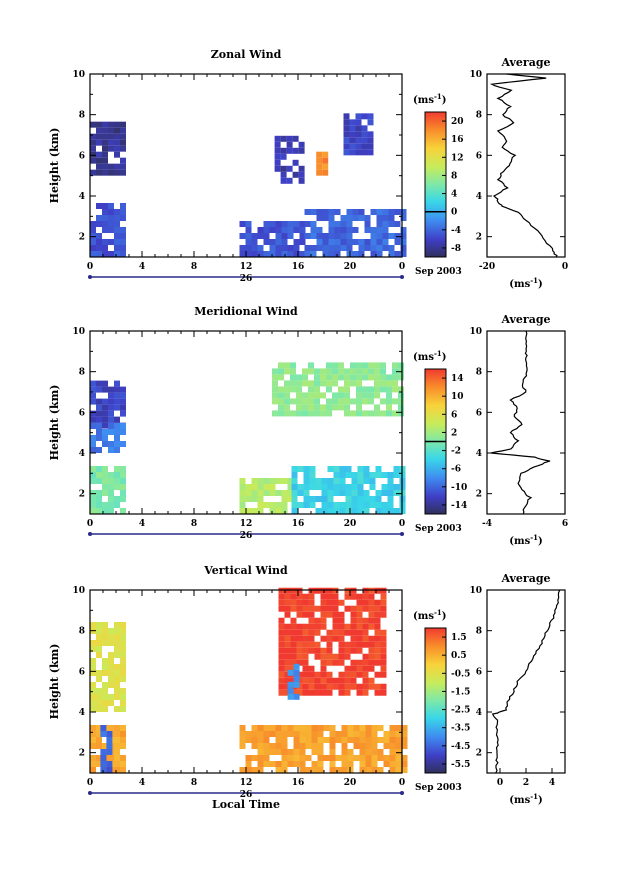 Image resolution: width=617 pixels, height=873 pixels. I want to click on colorbar-tick-label: 12, so click(457, 158).